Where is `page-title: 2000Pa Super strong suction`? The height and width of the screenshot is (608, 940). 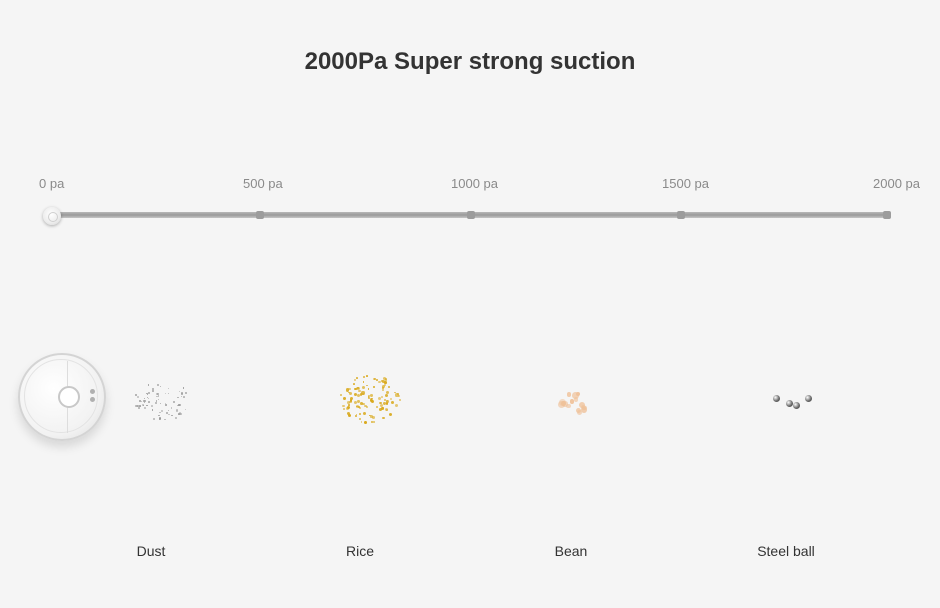
page-title: 2000Pa Super strong suction is located at coordinates (470, 61).